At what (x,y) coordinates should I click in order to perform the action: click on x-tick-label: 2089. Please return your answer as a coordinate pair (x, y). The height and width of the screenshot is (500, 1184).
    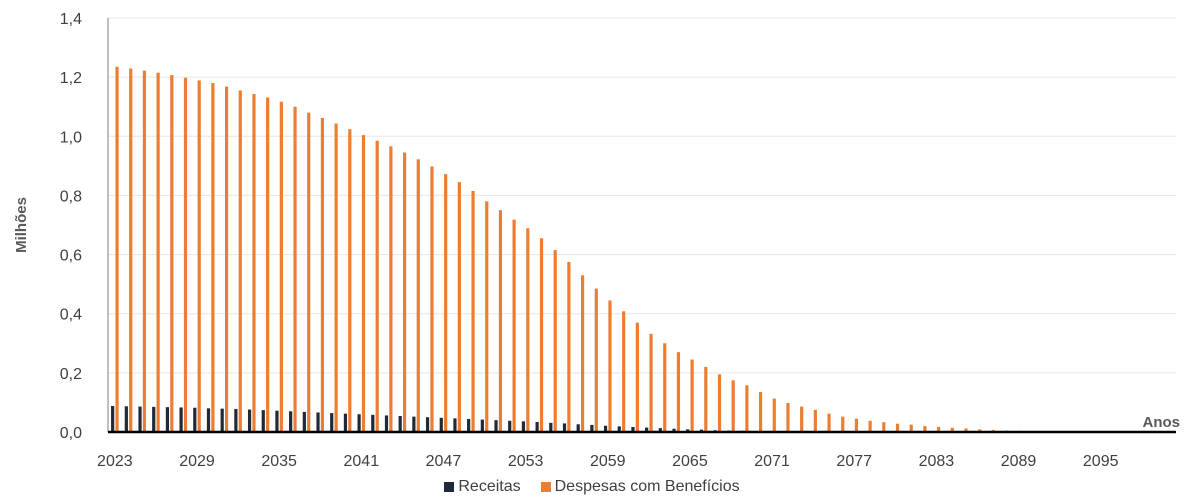
    Looking at the image, I should click on (1019, 461).